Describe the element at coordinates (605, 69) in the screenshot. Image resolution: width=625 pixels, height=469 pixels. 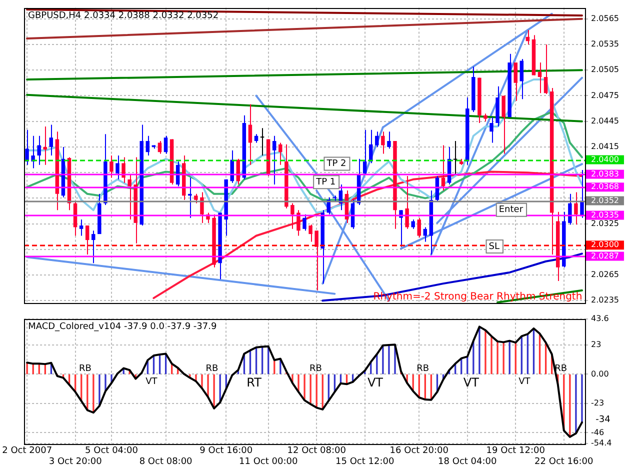
I see `y-tick-label: 2.0505` at that location.